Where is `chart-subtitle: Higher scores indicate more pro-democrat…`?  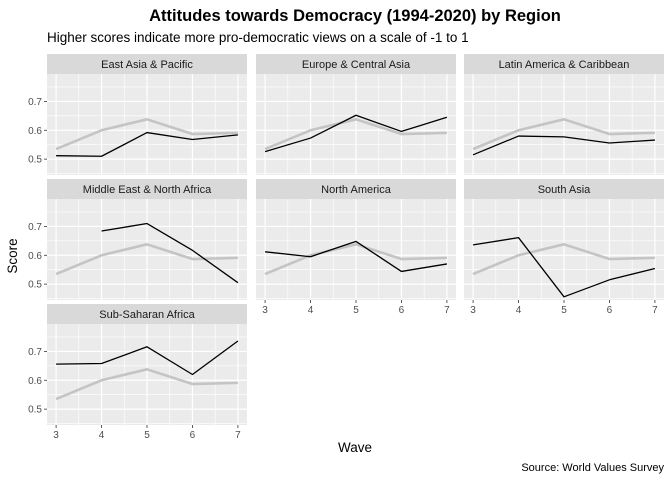
chart-subtitle: Higher scores indicate more pro-democrat… is located at coordinates (258, 37).